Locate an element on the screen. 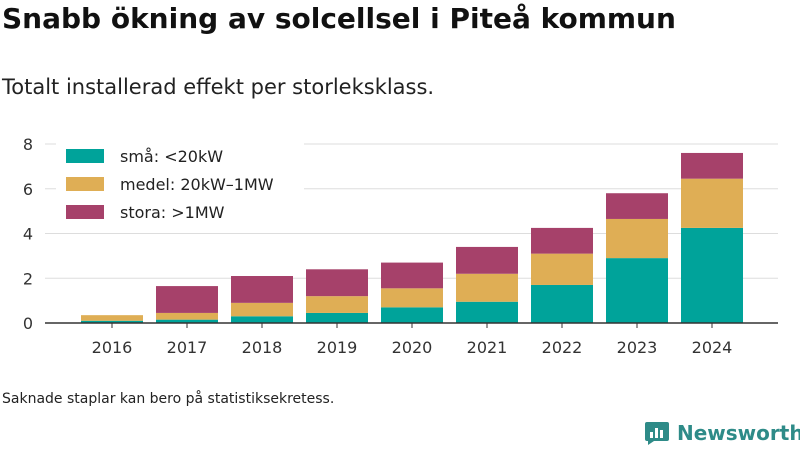  x-tick-label: 2021 is located at coordinates (487, 347).